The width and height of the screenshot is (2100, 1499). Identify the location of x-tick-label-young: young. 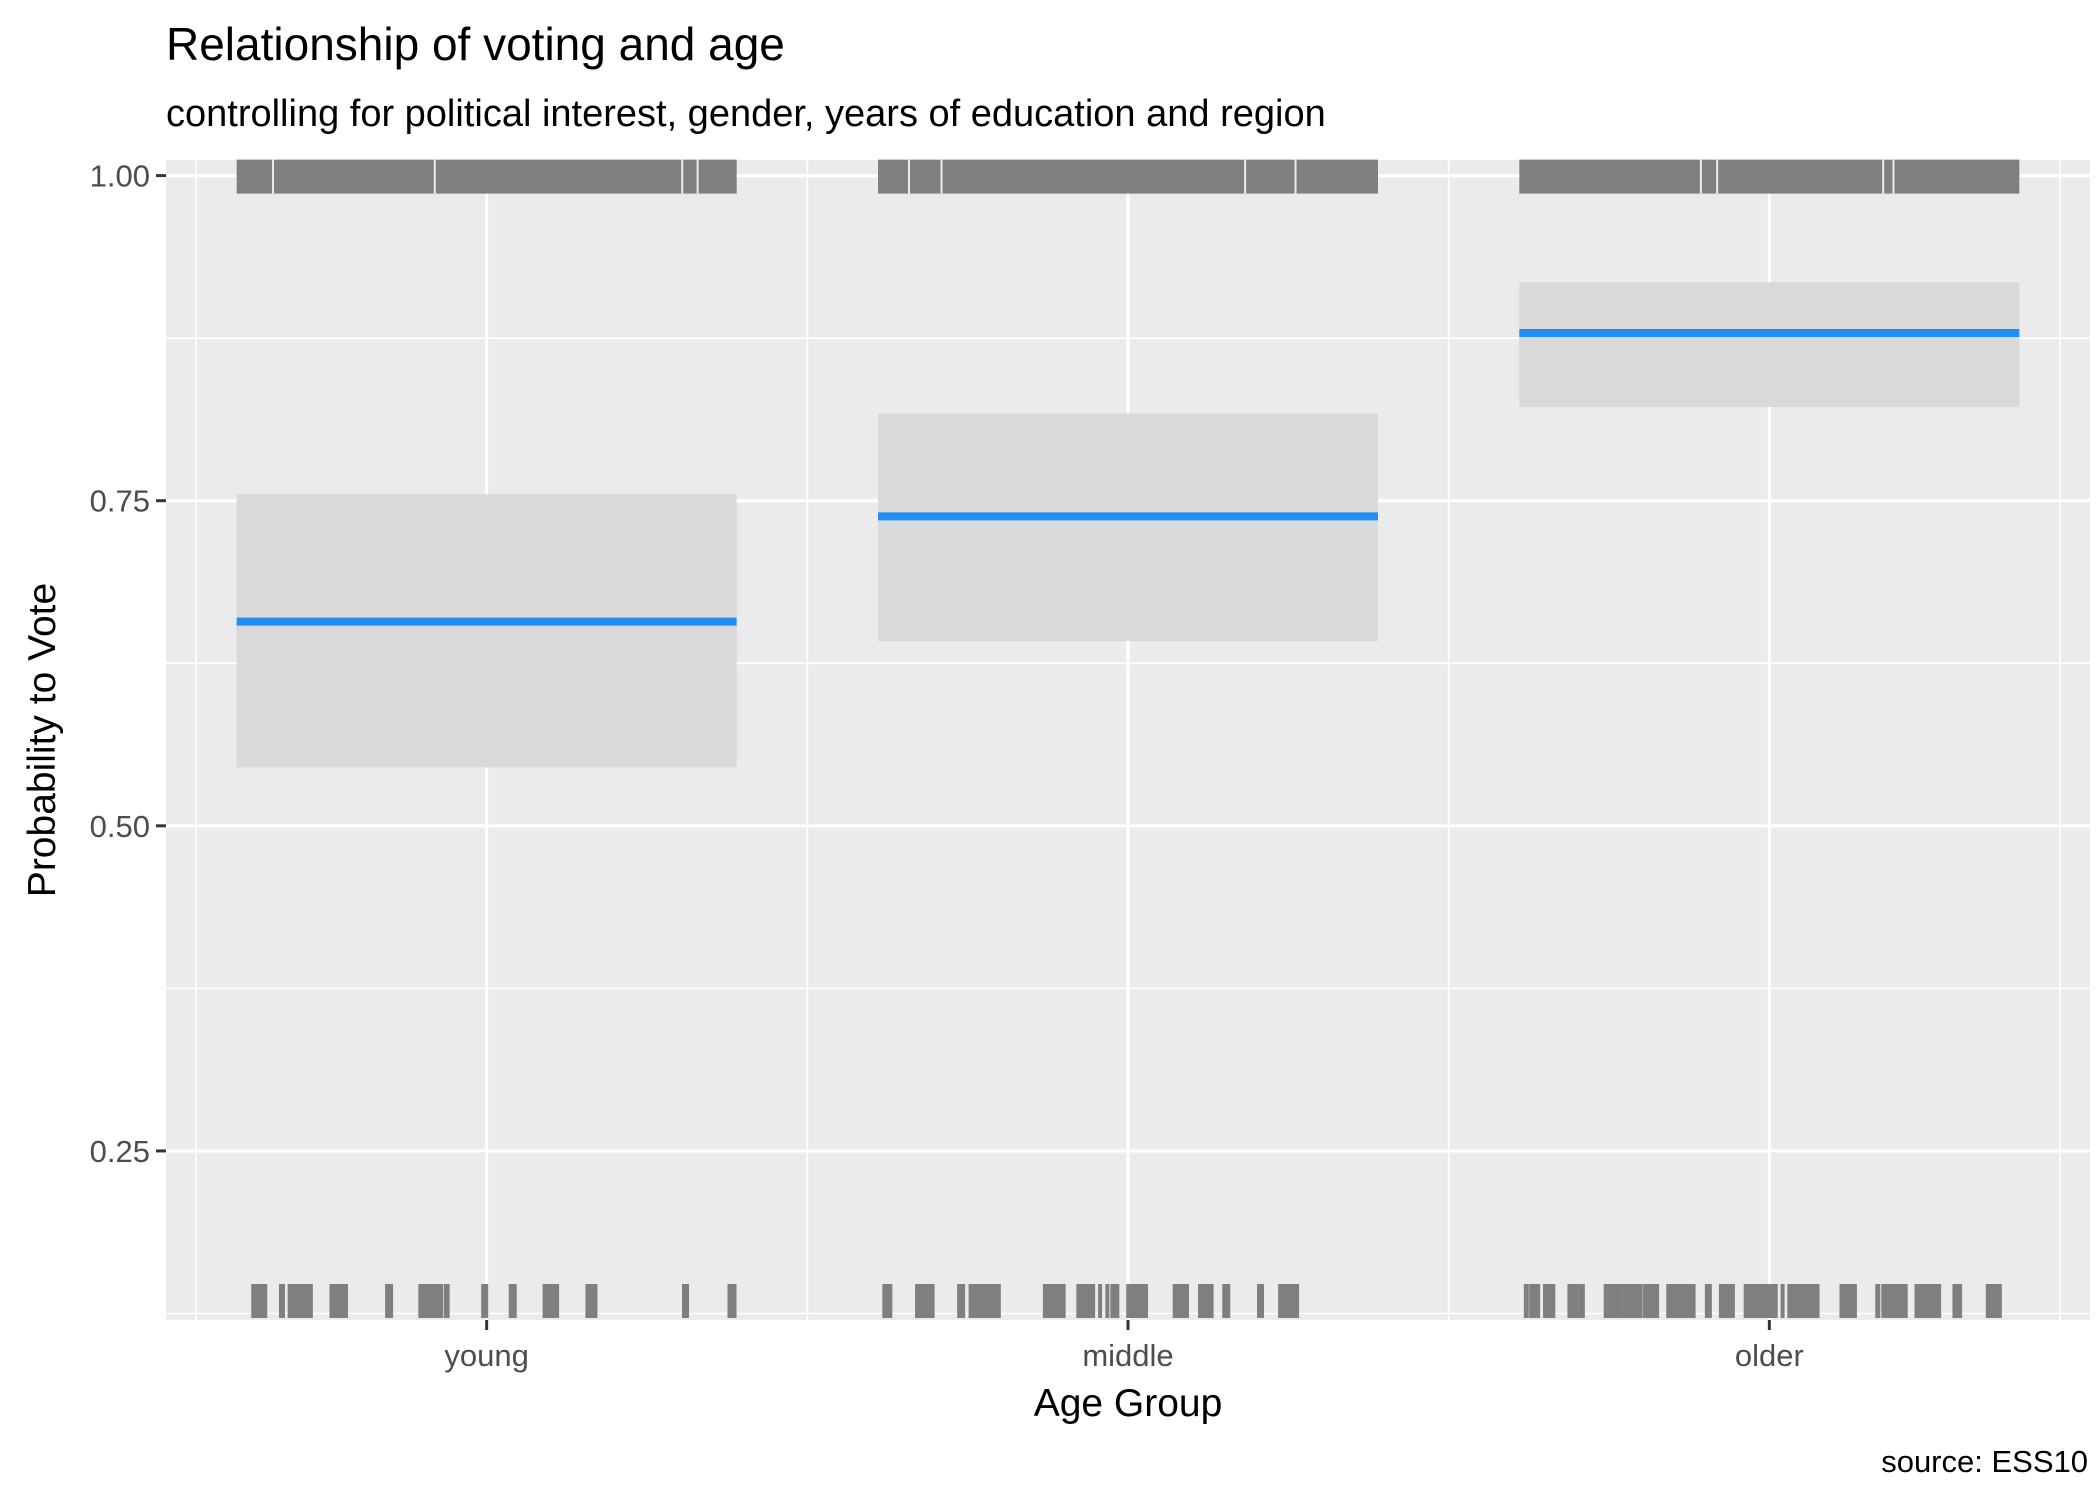
(486, 1355).